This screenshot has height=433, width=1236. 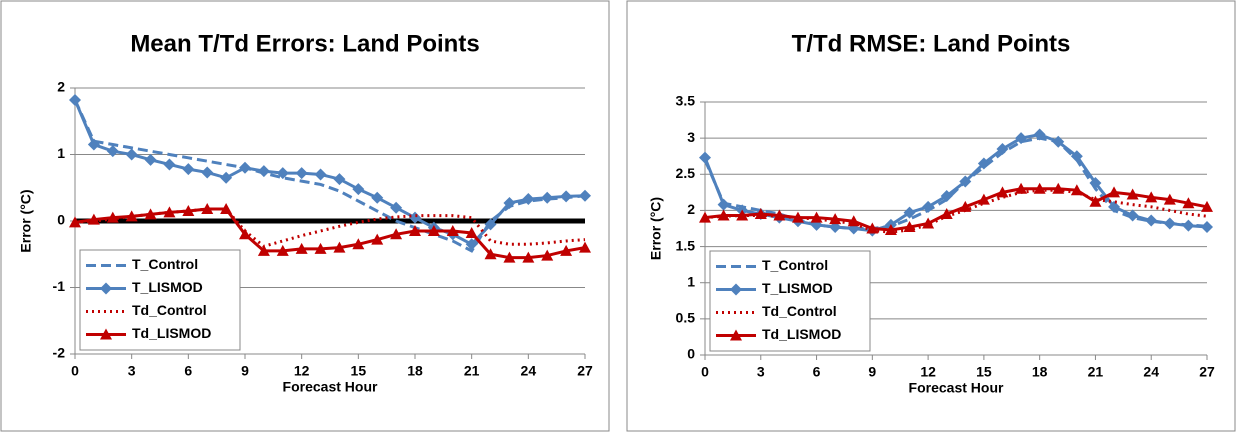 What do you see at coordinates (59, 286) in the screenshot?
I see `y-tick-label: -1` at bounding box center [59, 286].